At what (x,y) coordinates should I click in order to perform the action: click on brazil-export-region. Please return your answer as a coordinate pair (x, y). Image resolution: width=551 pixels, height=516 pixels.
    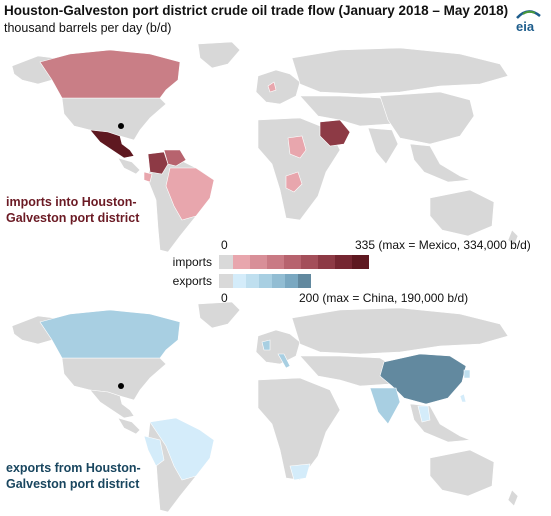
    Looking at the image, I should click on (182, 449).